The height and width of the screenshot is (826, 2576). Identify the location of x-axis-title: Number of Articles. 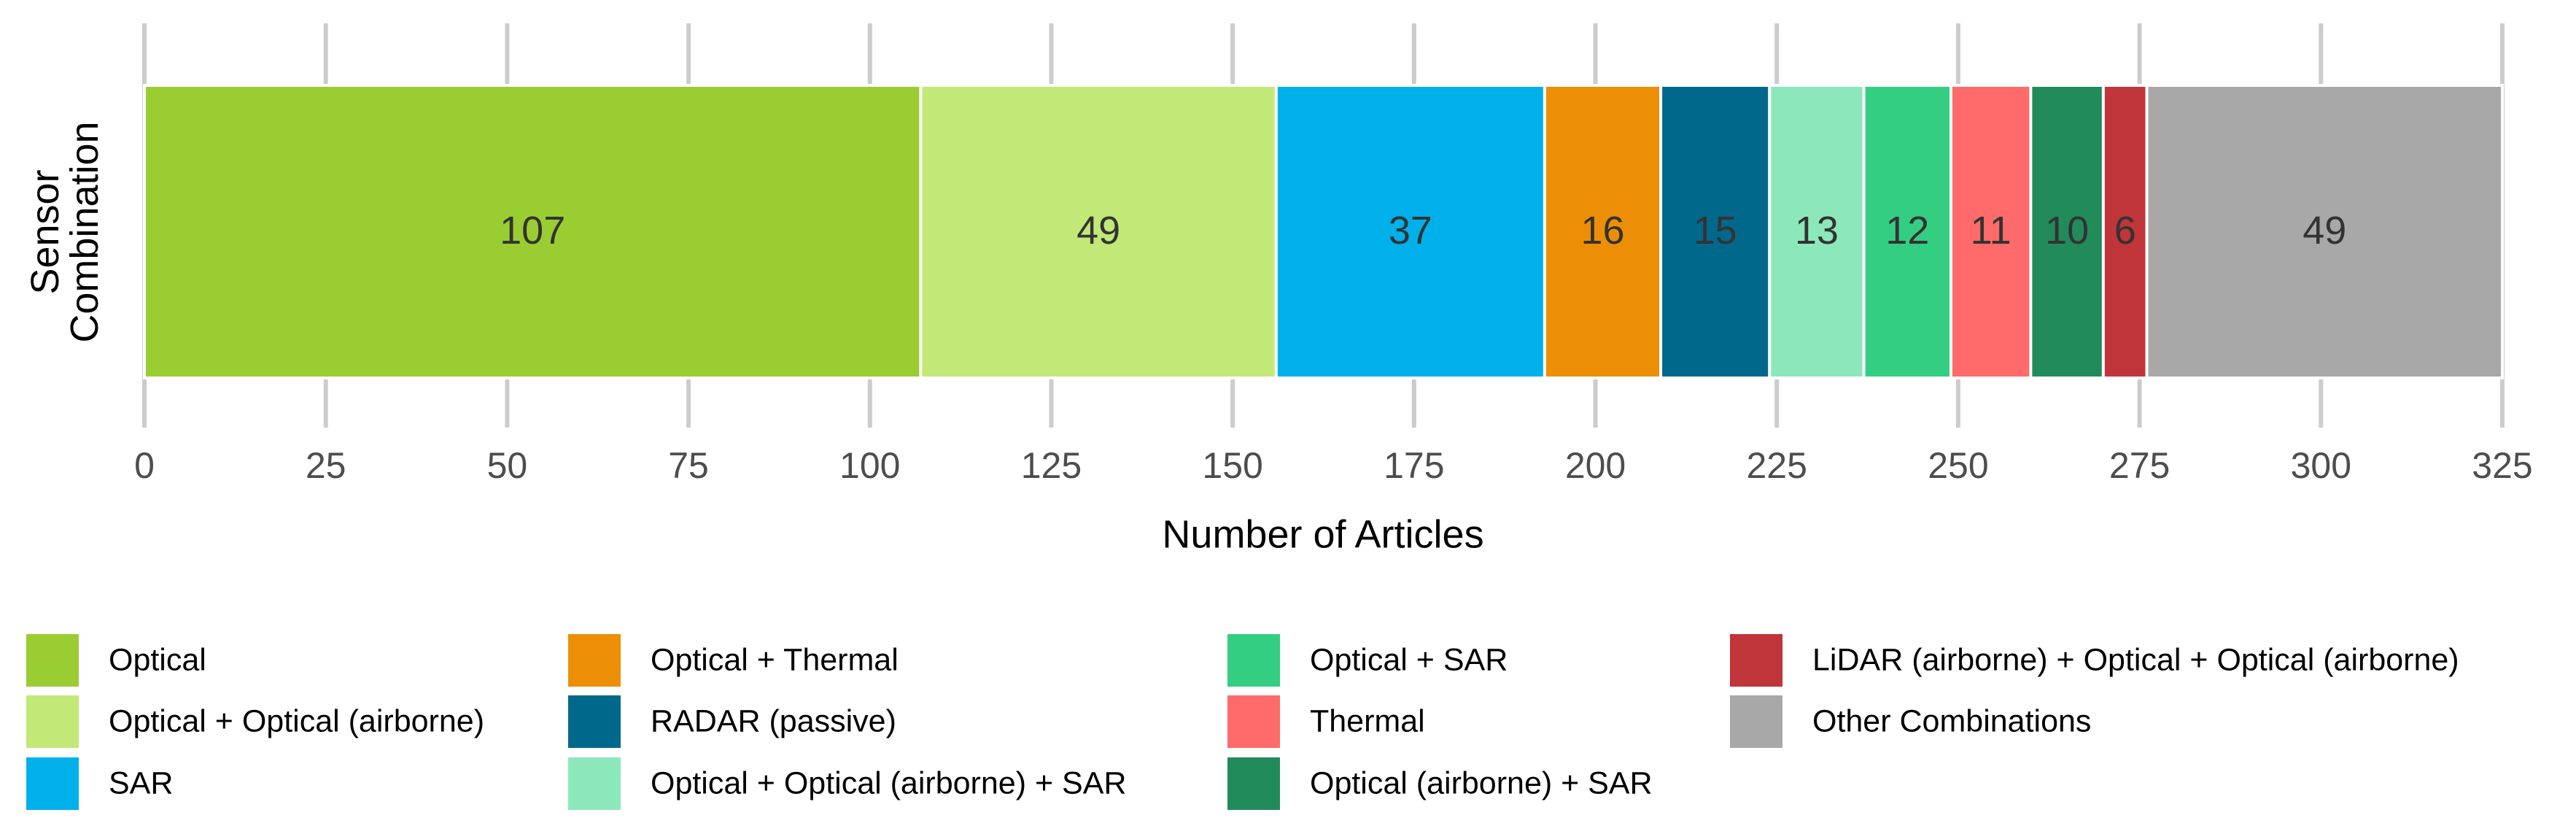
(1323, 534).